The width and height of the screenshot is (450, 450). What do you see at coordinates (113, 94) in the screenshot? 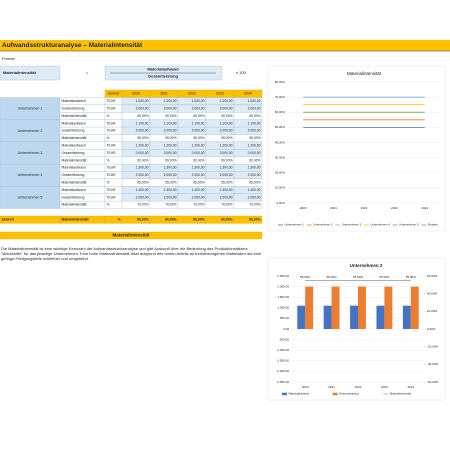
I see `column-header: Einheit` at bounding box center [113, 94].